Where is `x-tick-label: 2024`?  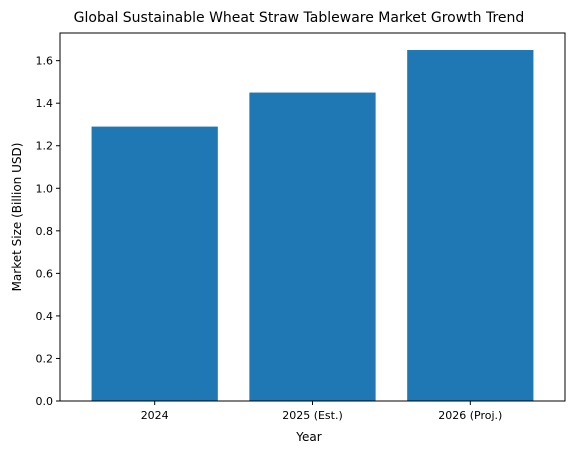 x-tick-label: 2024 is located at coordinates (155, 415).